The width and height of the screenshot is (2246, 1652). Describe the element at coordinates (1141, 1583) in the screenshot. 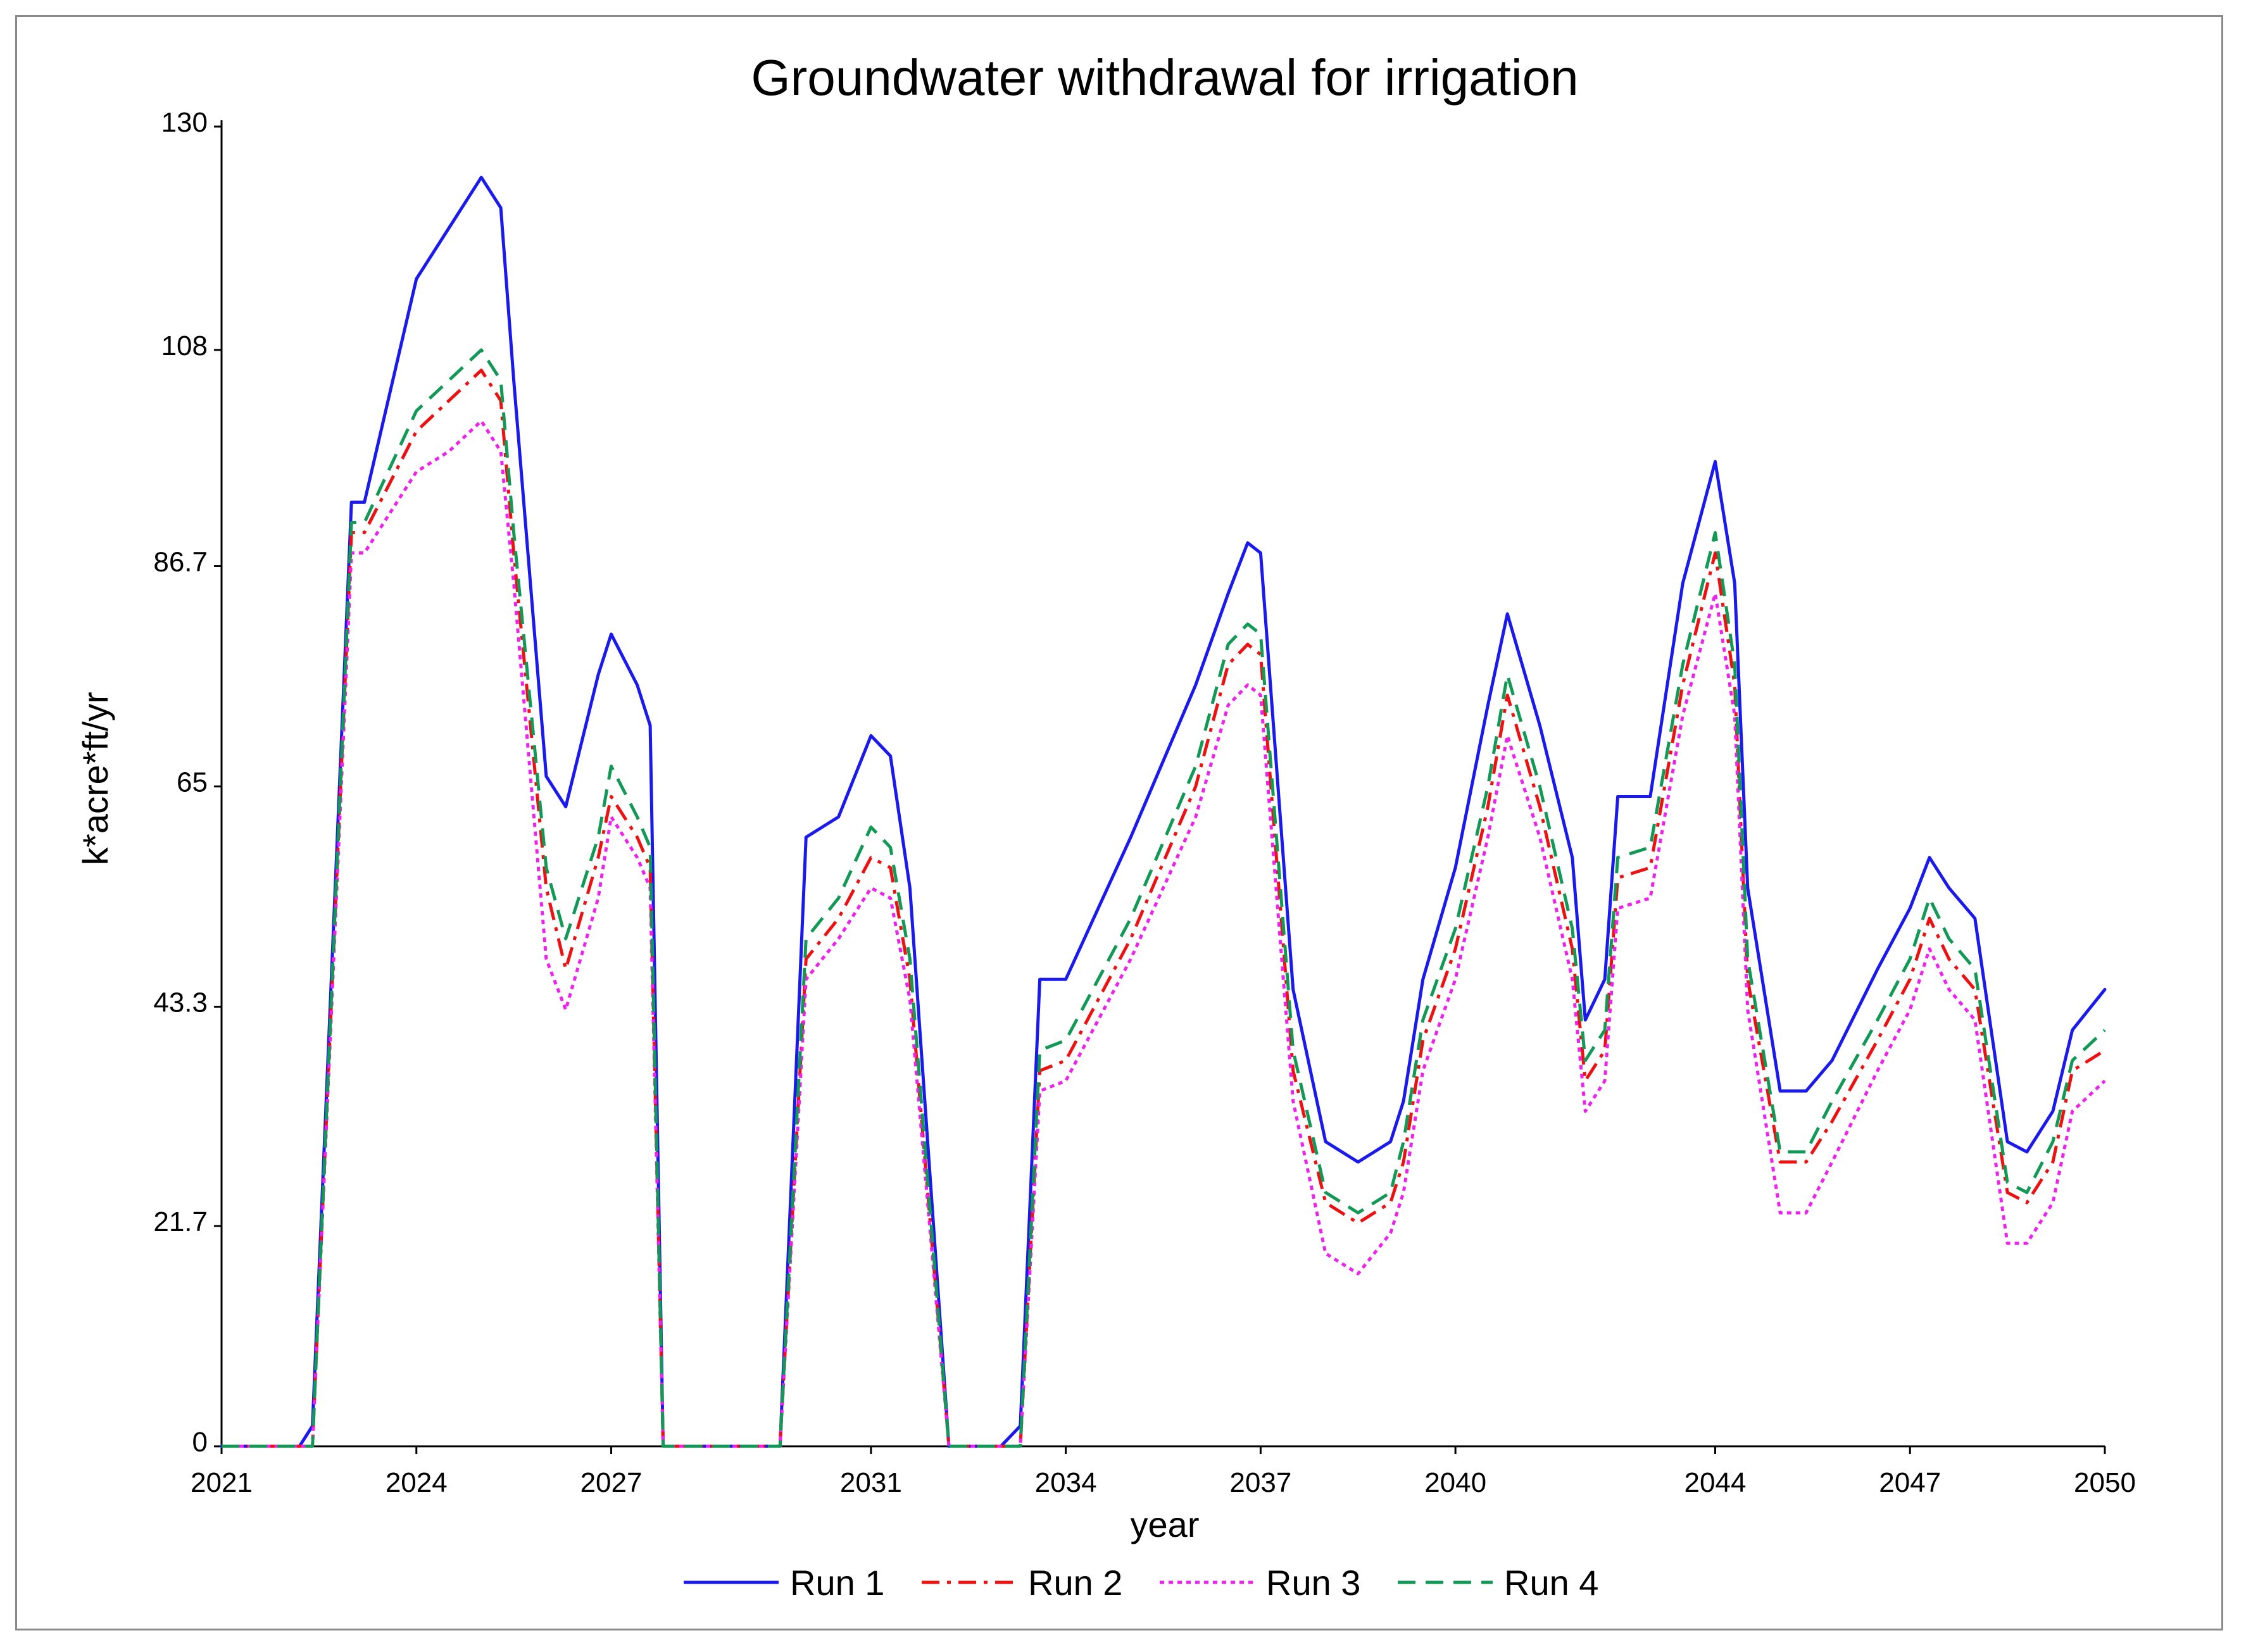

I see `legend: Run 1 Run 2 Run 3 Run 4` at that location.